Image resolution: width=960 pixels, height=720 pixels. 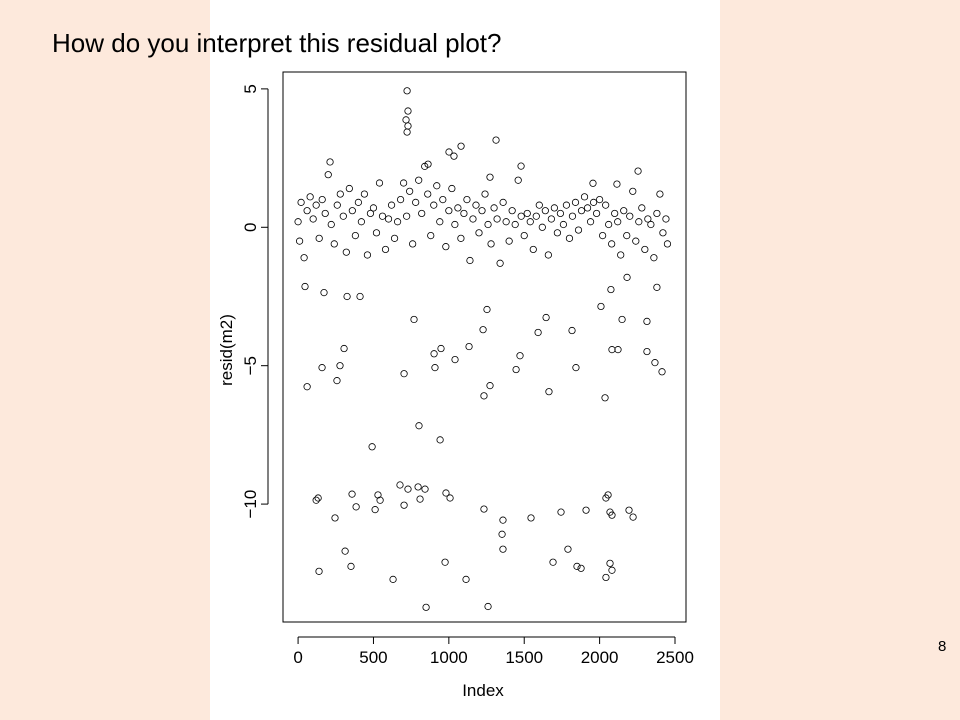 What do you see at coordinates (942, 646) in the screenshot?
I see `page-number: 8` at bounding box center [942, 646].